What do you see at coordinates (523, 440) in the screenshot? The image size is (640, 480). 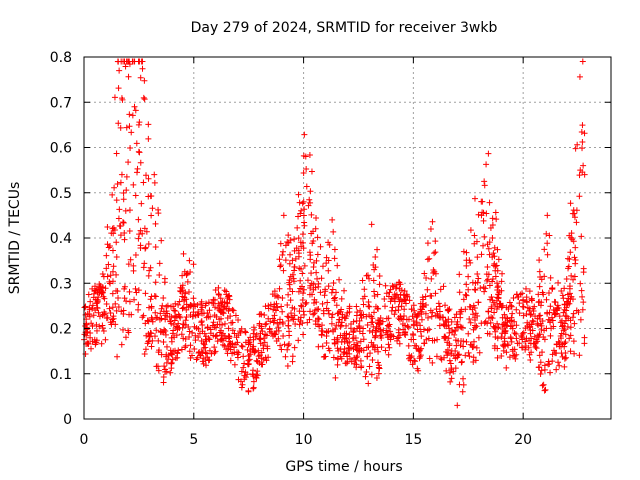 I see `x-tick-label: 20` at bounding box center [523, 440].